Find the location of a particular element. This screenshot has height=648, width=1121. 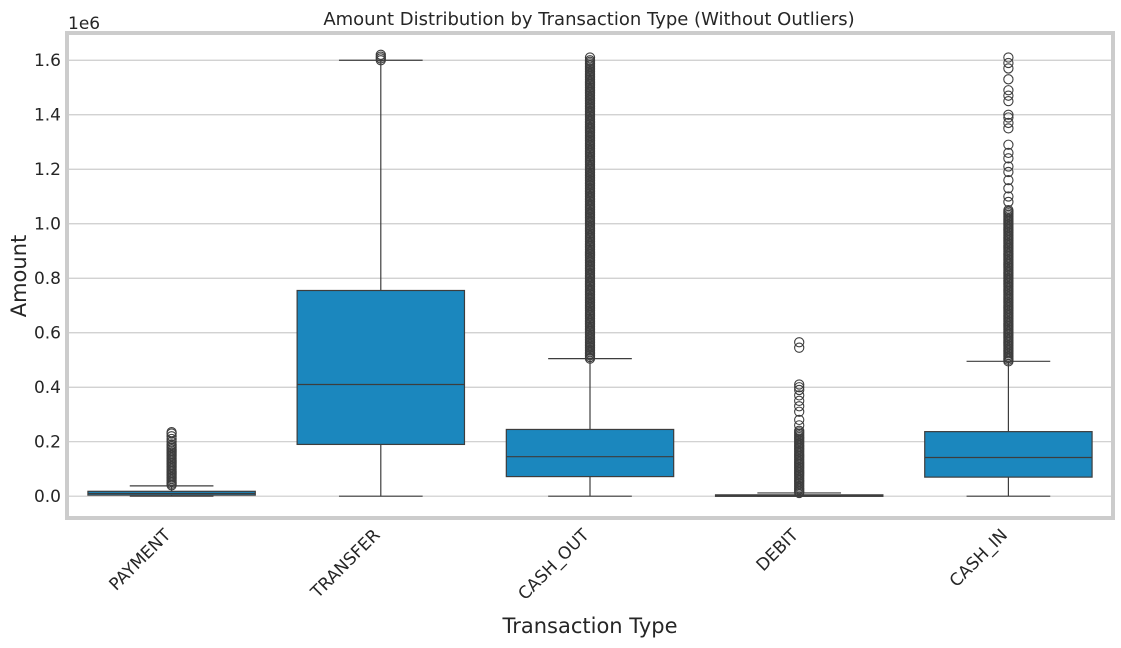

y-axis-label: Amount is located at coordinates (19, 276).